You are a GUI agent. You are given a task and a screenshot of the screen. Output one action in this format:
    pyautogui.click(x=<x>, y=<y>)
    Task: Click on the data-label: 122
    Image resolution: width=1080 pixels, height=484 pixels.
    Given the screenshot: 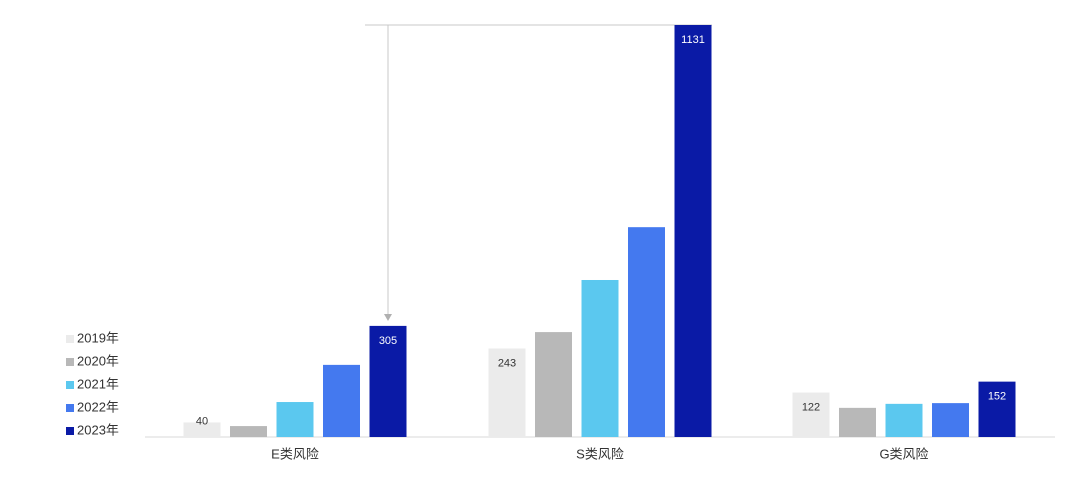 What is the action you would take?
    pyautogui.click(x=811, y=407)
    